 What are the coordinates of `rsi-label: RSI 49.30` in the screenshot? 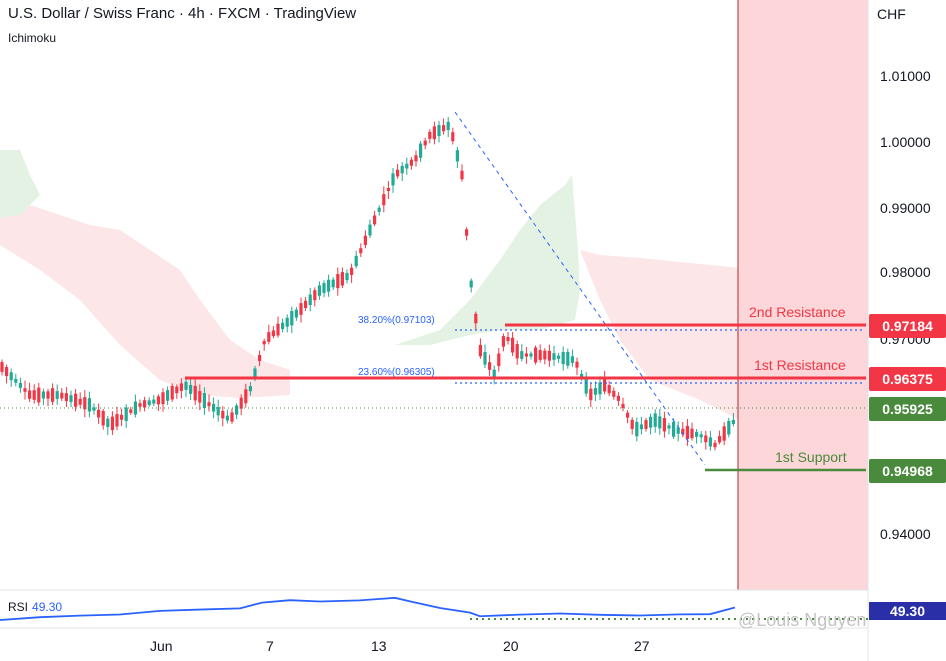 It's located at (35, 607).